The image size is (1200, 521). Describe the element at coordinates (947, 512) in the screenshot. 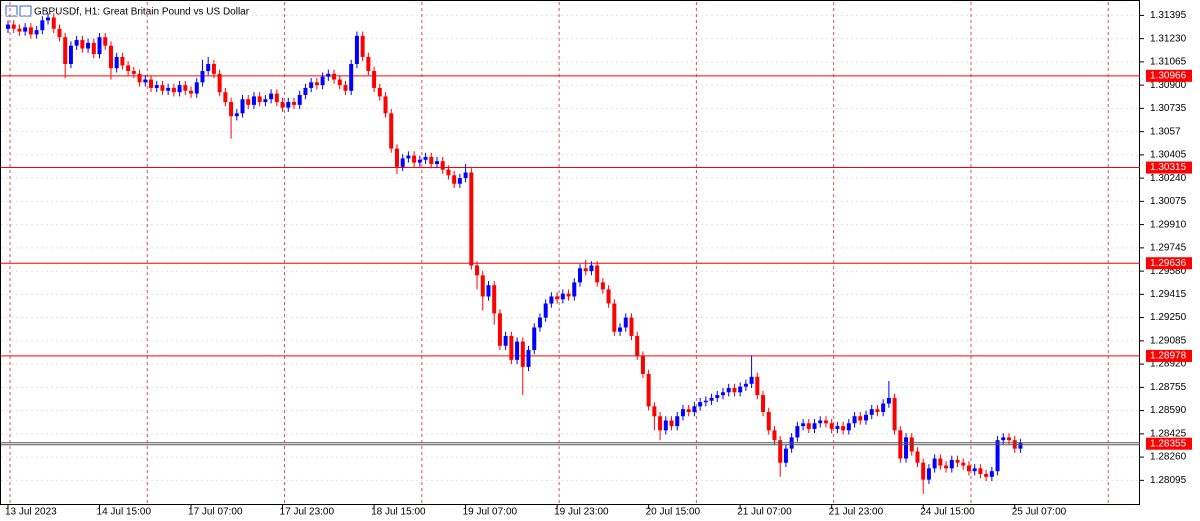

I see `x-tick-label: 24 Jul 15:00` at that location.